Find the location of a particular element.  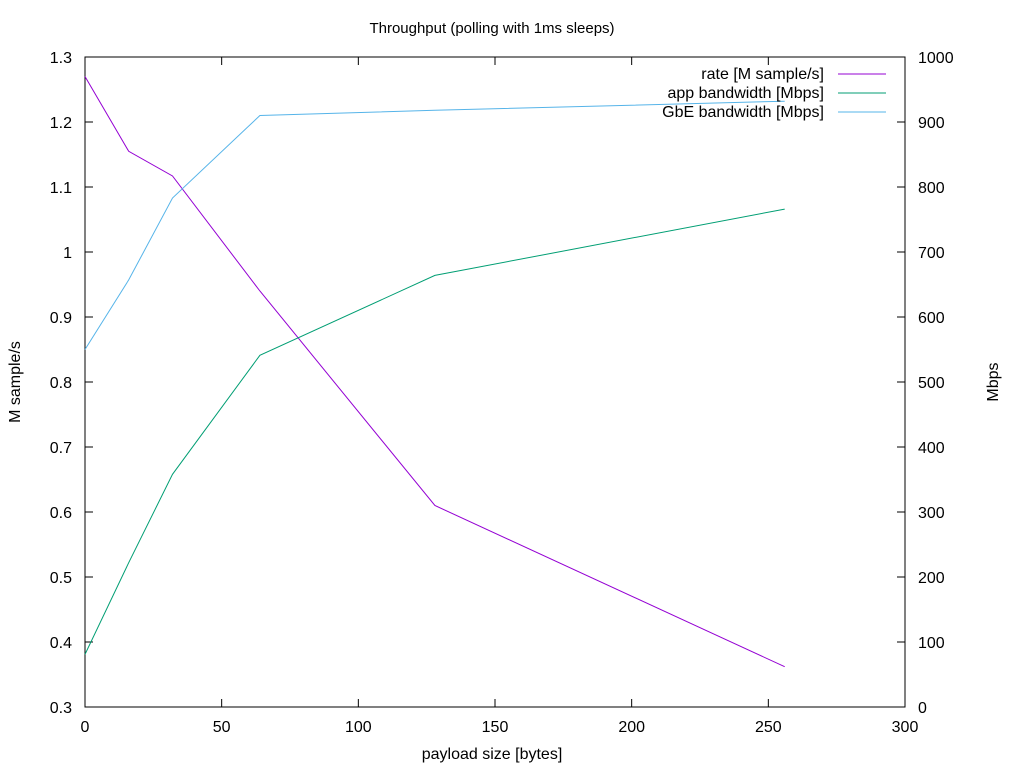

y-tick-label: 1.2 is located at coordinates (61, 123).